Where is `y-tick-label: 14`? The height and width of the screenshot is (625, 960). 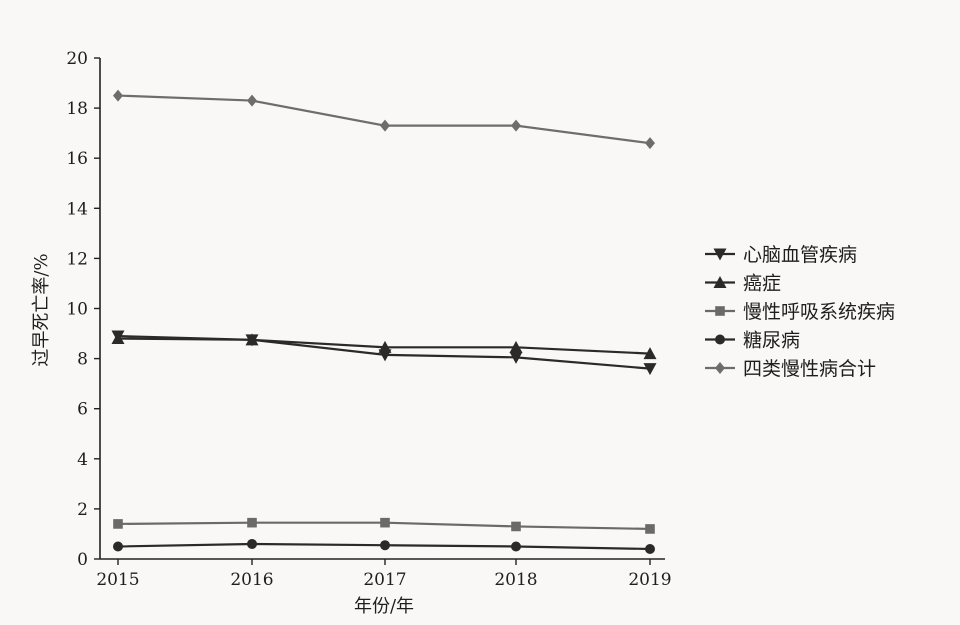 y-tick-label: 14 is located at coordinates (77, 209).